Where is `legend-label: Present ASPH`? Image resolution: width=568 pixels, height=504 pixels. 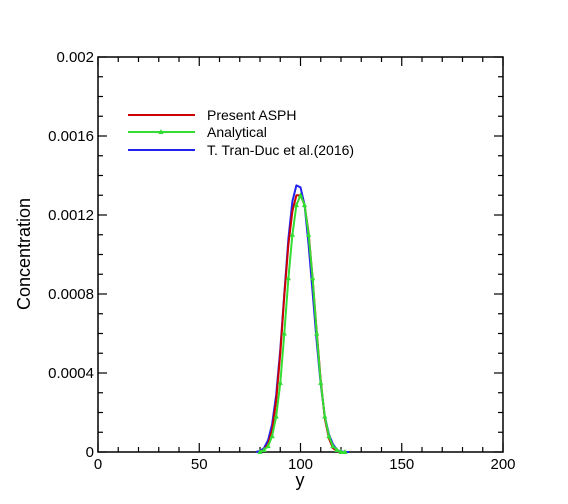
legend-label: Present ASPH is located at coordinates (252, 115).